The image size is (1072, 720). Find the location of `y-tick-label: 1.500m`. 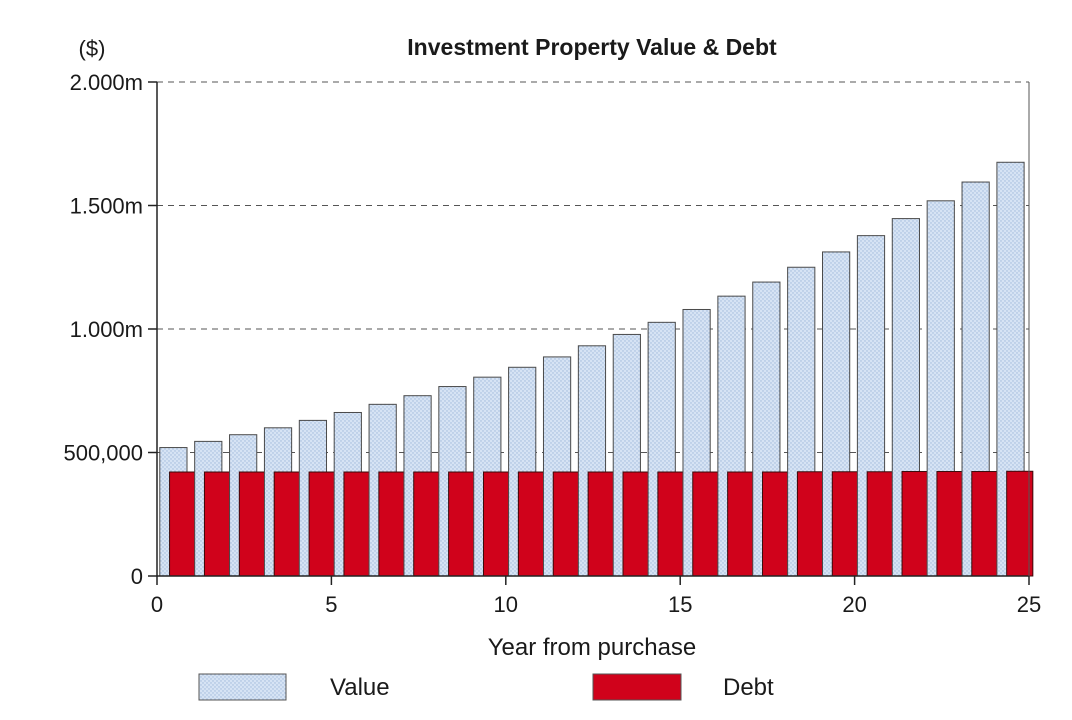

y-tick-label: 1.500m is located at coordinates (106, 206).